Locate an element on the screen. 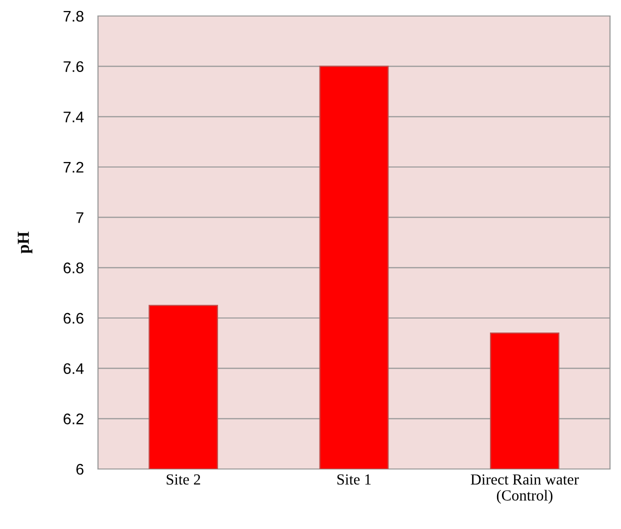  x-tick-label: Site 1 is located at coordinates (354, 479).